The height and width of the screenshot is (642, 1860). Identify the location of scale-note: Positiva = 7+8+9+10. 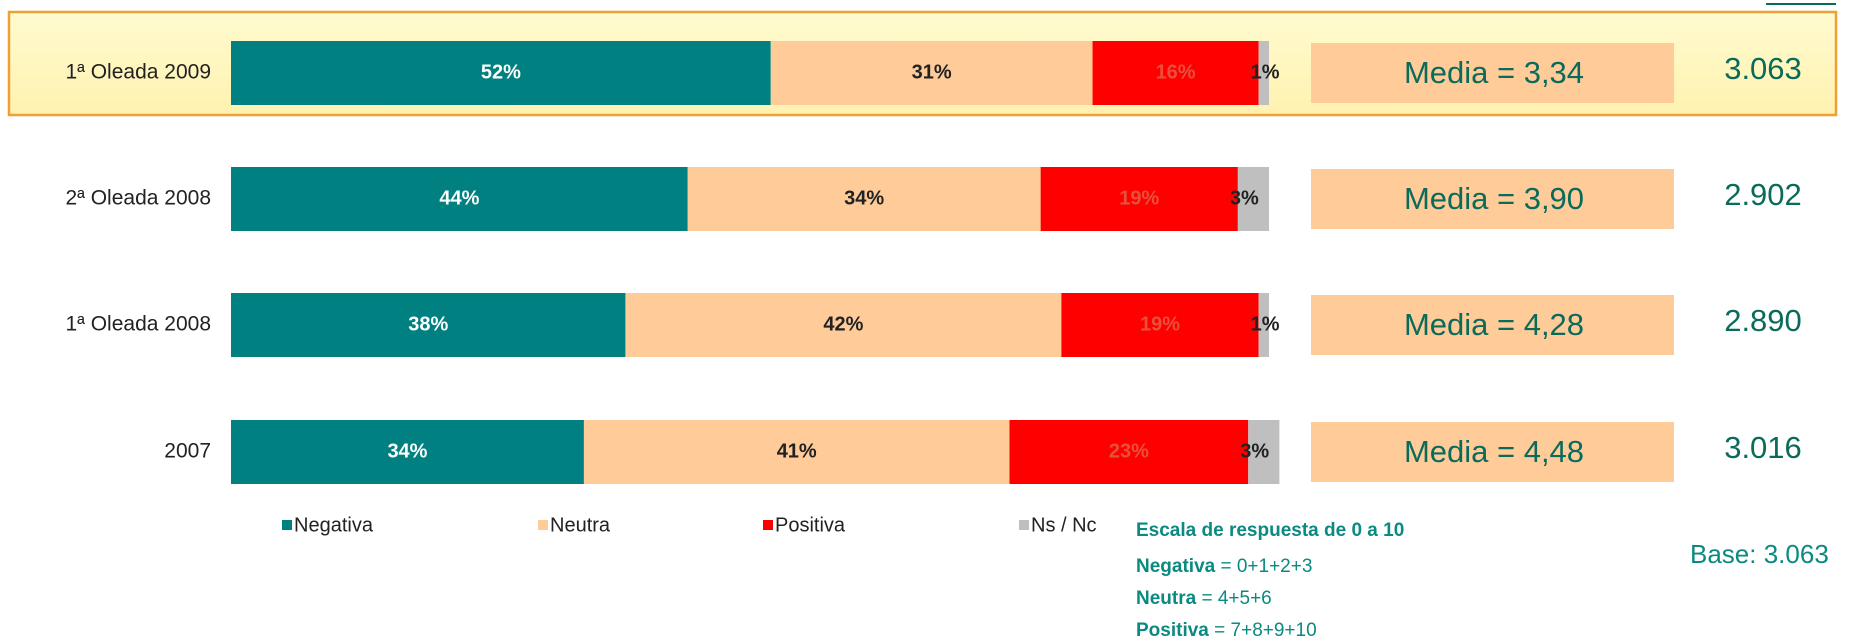
(1226, 630).